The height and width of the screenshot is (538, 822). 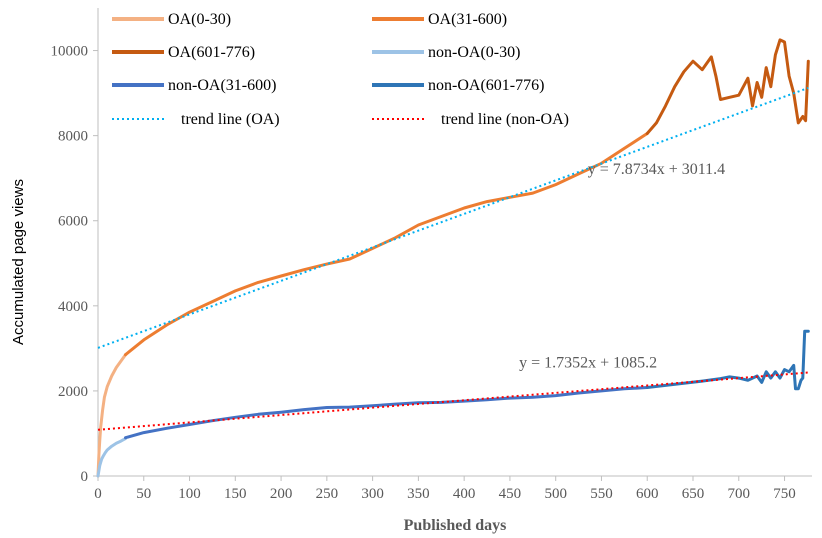 I want to click on x-tick-label: 200, so click(x=281, y=494).